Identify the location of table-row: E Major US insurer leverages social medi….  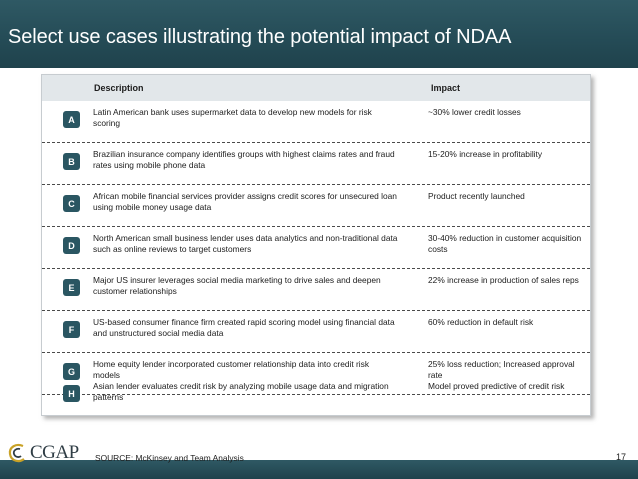
(316, 290).